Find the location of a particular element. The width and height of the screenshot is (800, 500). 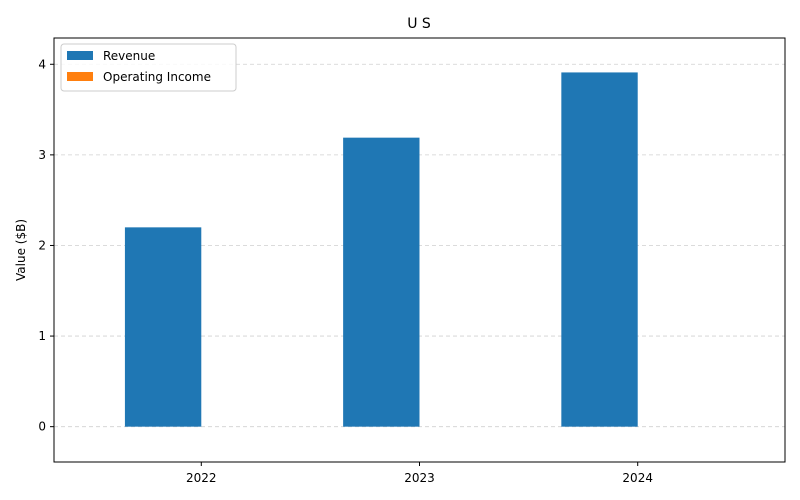

y-tick-label: 4 is located at coordinates (42, 64).